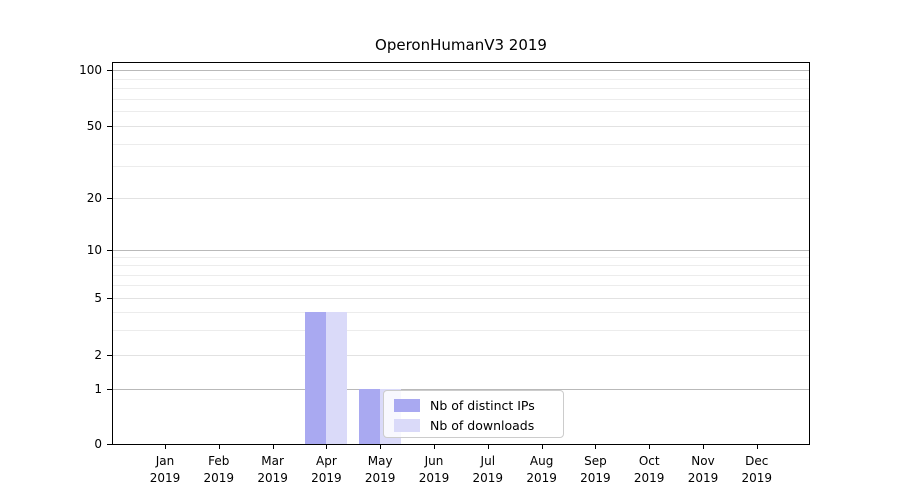  I want to click on x-tick-label: Oct 2019, so click(649, 469).